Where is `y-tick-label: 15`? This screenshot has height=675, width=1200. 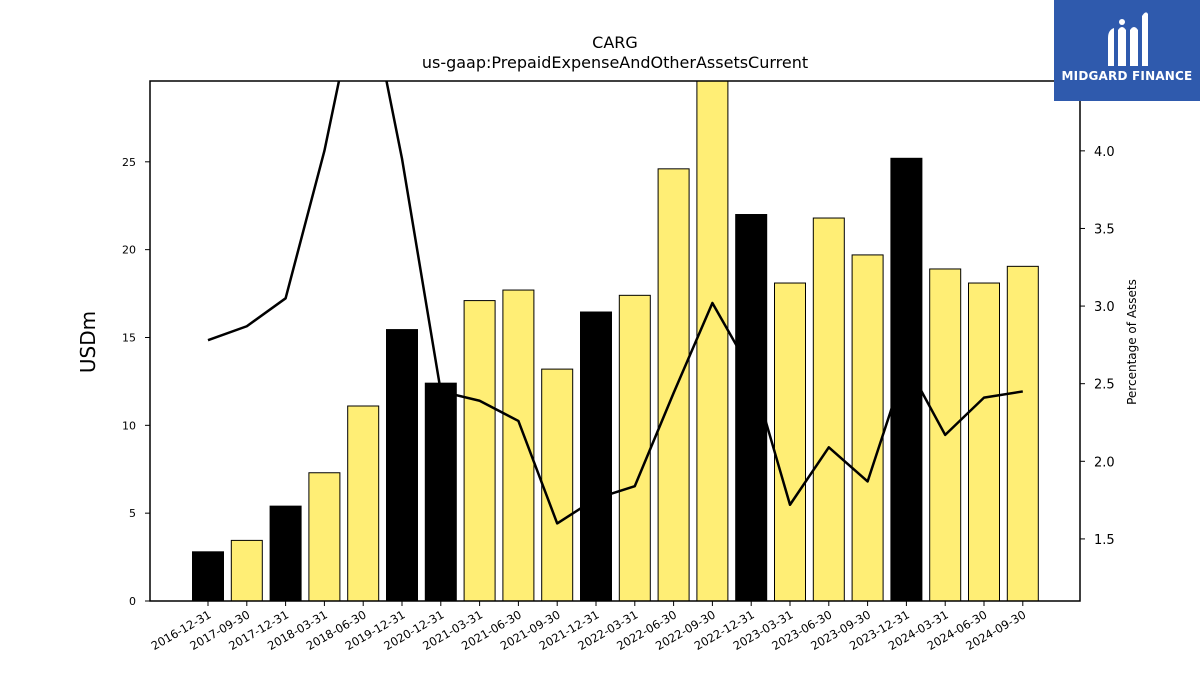
y-tick-label: 15 is located at coordinates (129, 337).